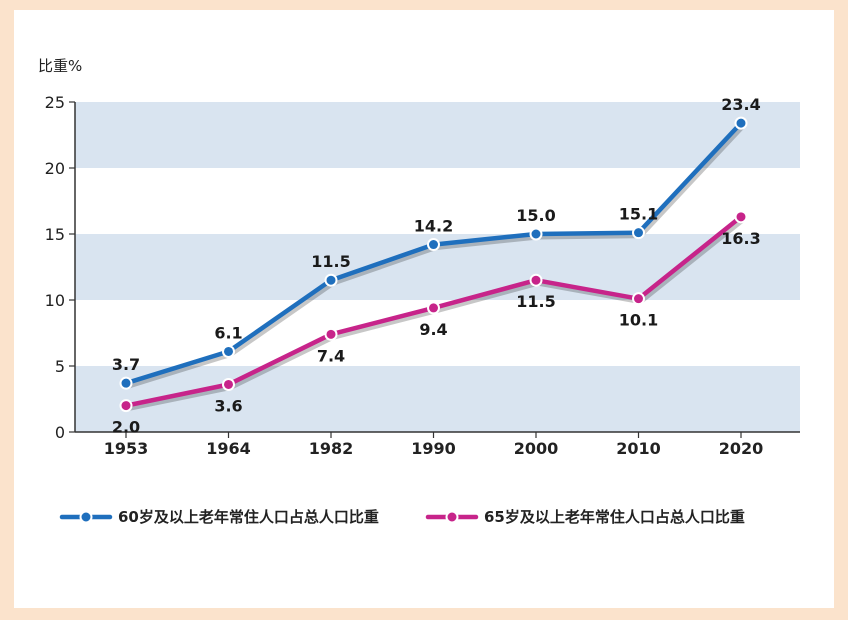  Describe the element at coordinates (126, 364) in the screenshot. I see `data-label: 3.7` at that location.